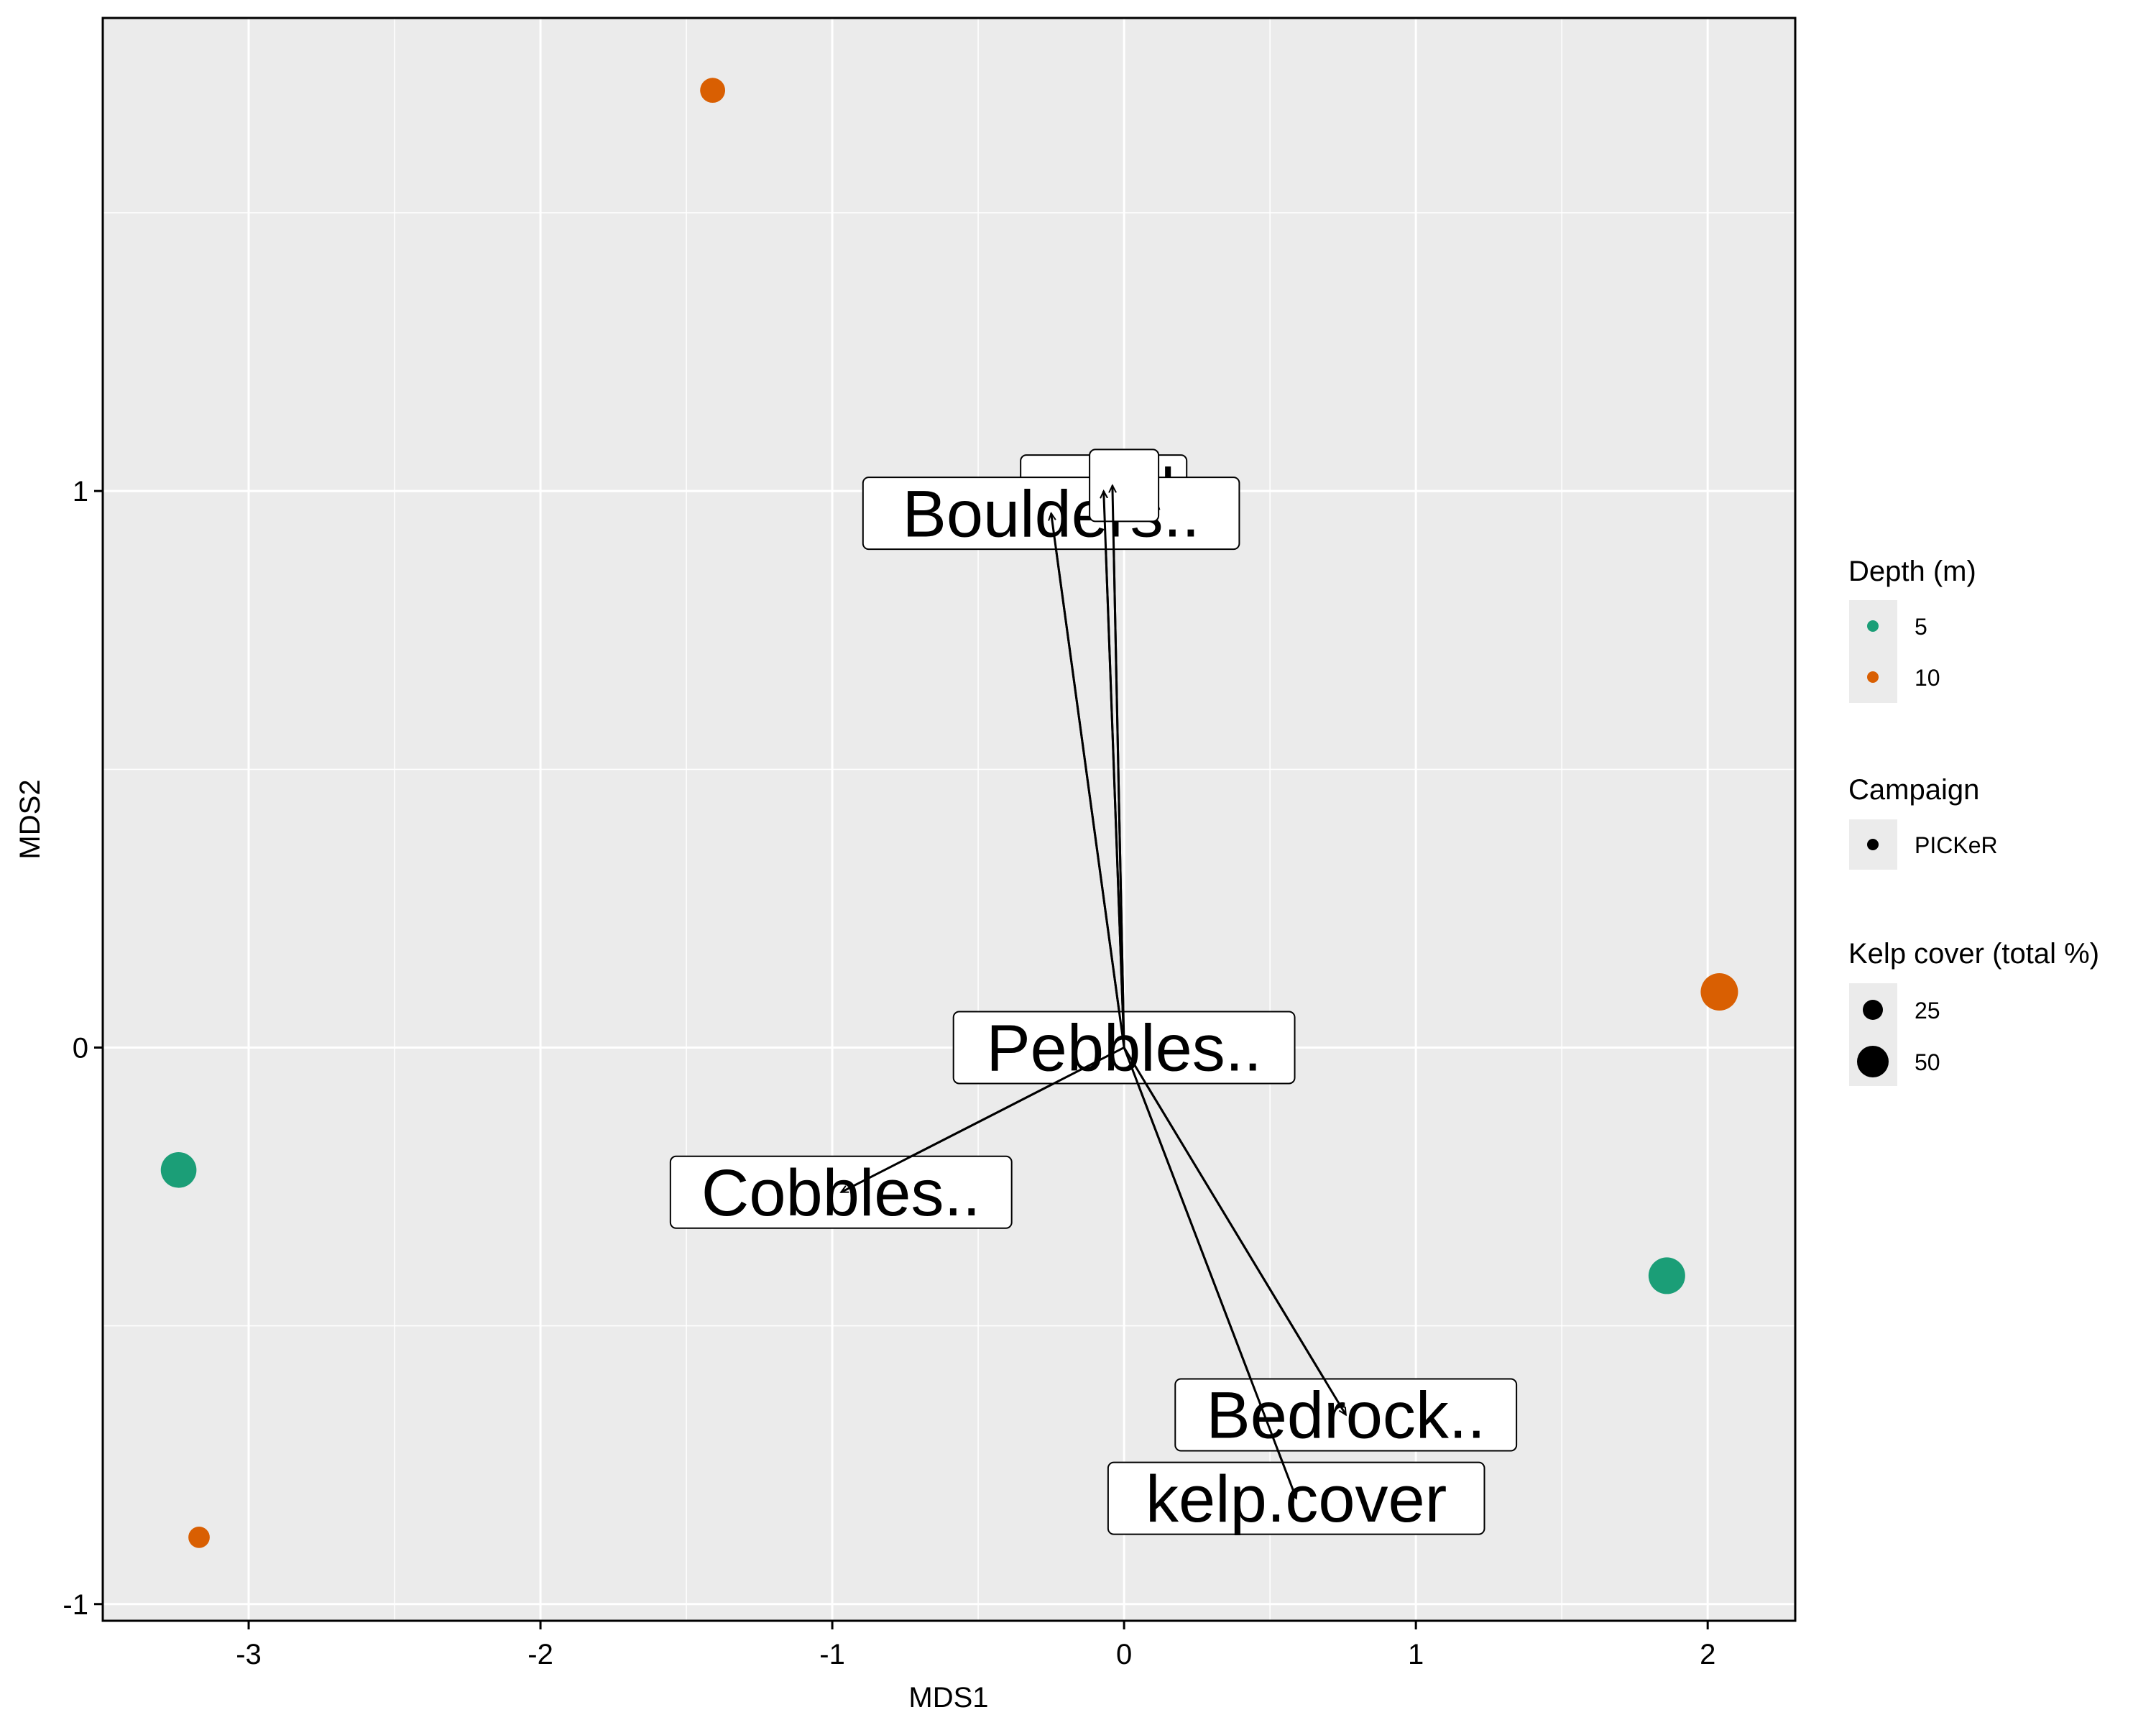  Describe the element at coordinates (1913, 790) in the screenshot. I see `legend-campaign-title: Campaign` at that location.